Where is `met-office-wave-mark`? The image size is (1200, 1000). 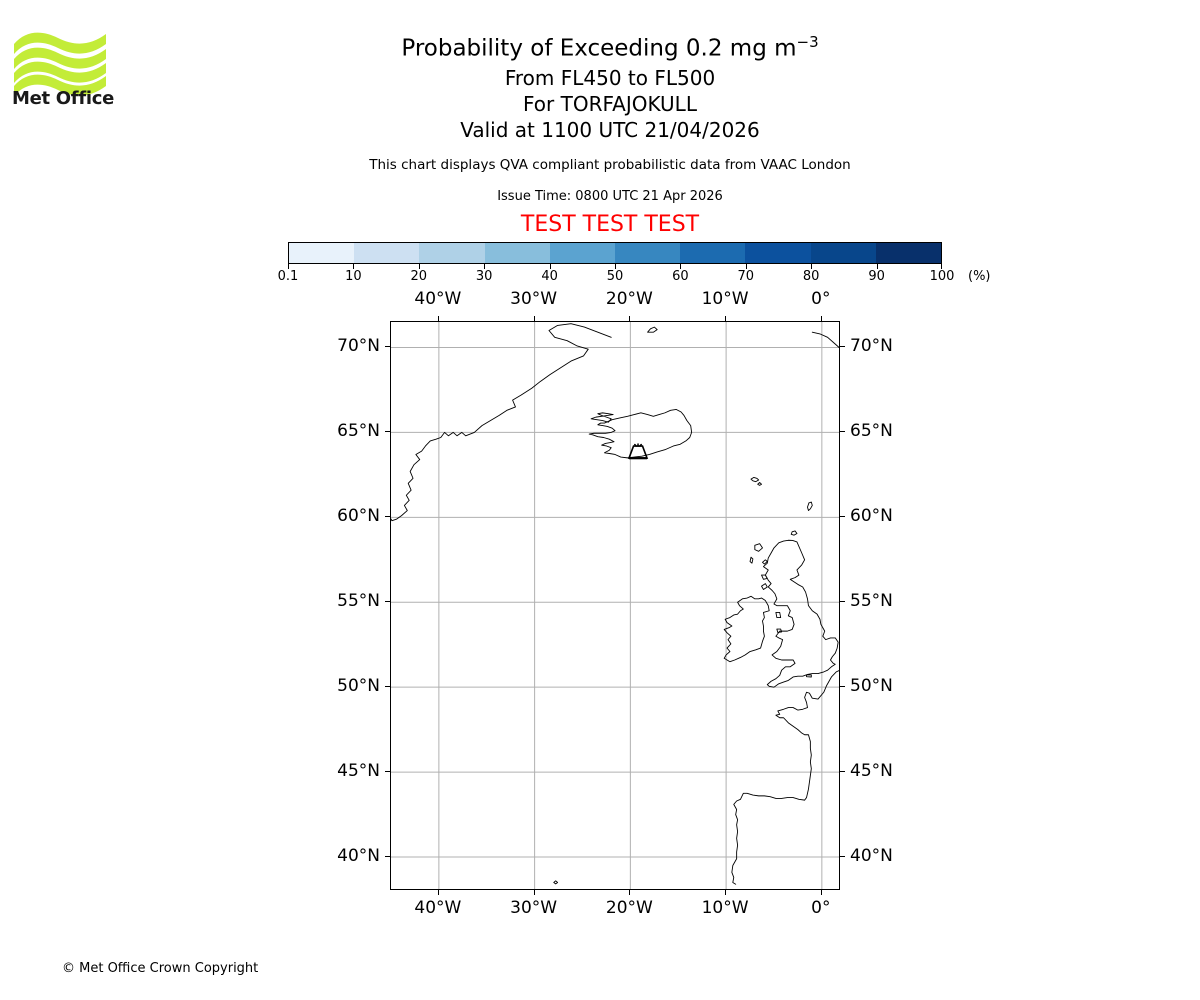
met-office-wave-mark is located at coordinates (60, 64).